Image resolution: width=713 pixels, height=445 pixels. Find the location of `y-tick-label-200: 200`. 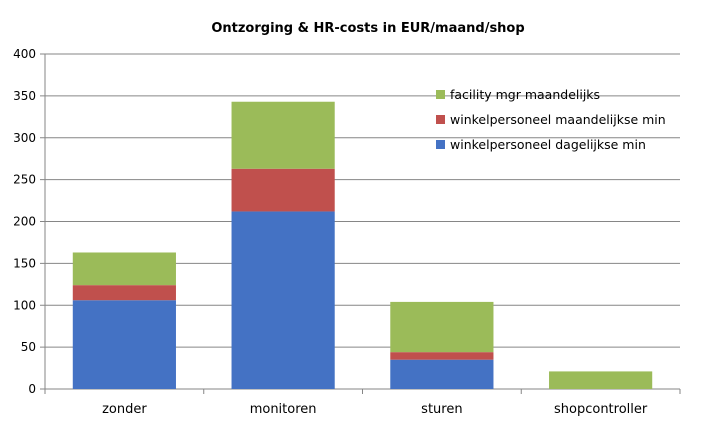

y-tick-label-200: 200 is located at coordinates (24, 222).